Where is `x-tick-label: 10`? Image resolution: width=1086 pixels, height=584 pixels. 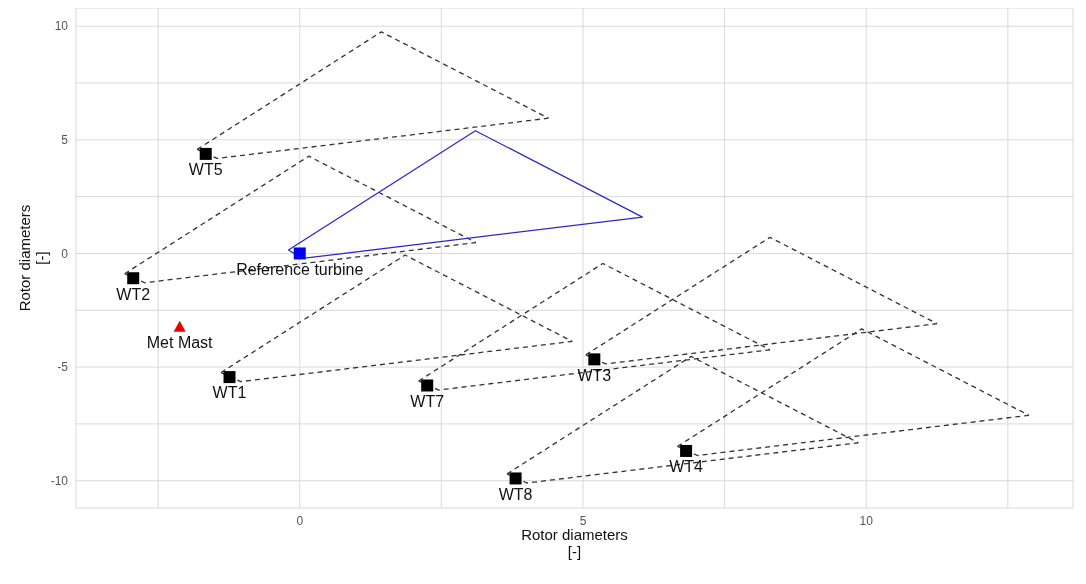
x-tick-label: 10 is located at coordinates (866, 520).